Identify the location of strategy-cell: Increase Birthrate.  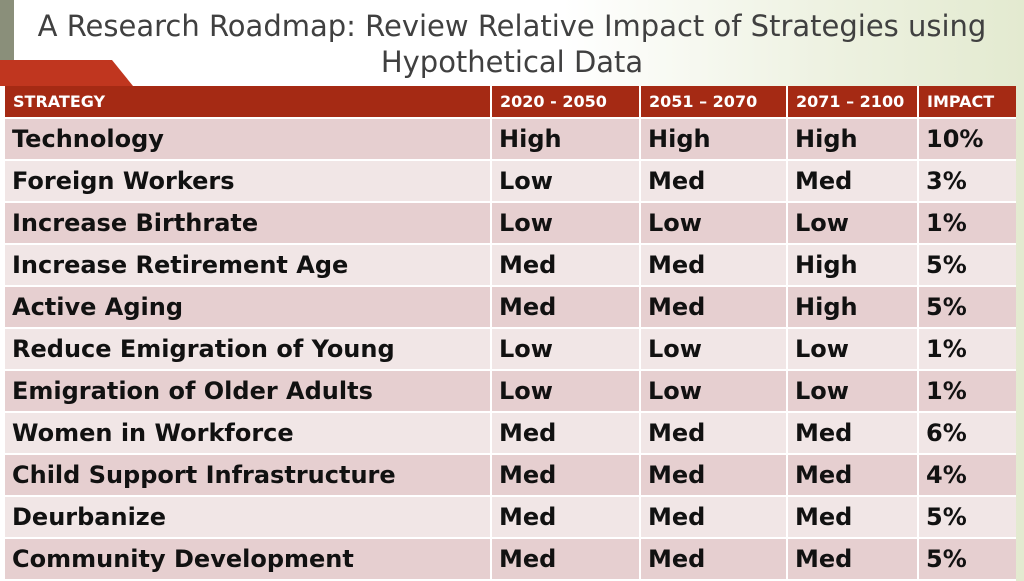
(248, 223).